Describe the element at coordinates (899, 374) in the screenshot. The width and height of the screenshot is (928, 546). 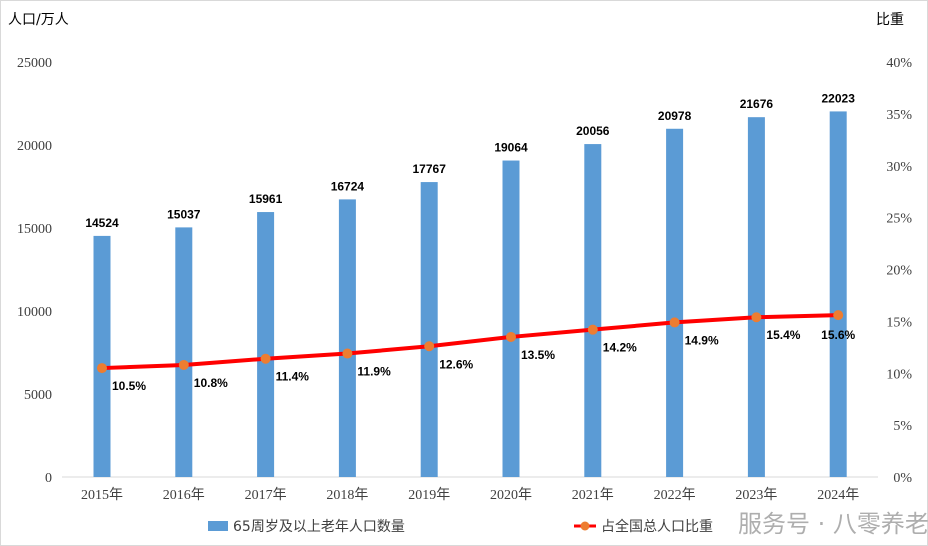
I see `y2-tick-label: 10%` at that location.